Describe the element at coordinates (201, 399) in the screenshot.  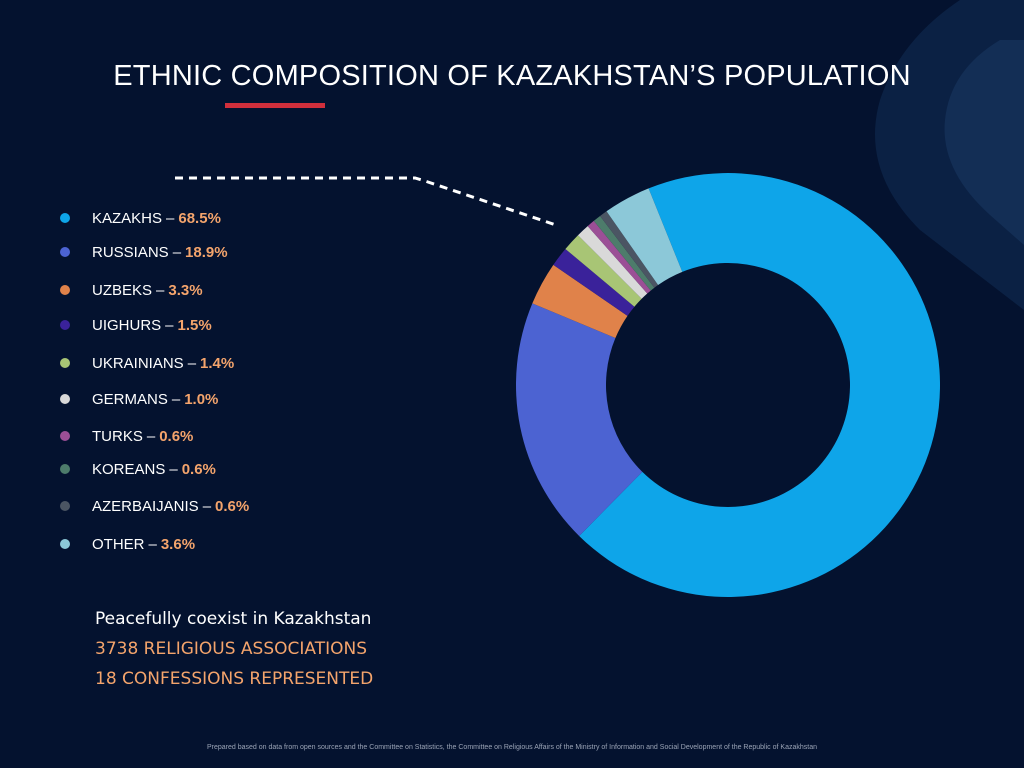
I see `legend-value: 1.0%` at that location.